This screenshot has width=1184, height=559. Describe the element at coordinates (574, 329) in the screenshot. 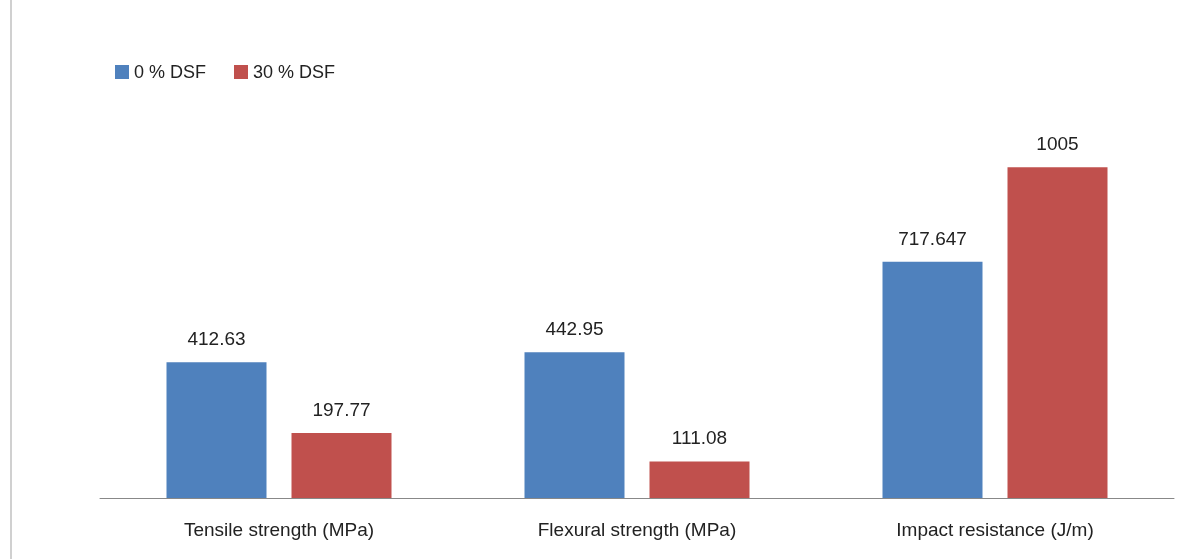

I see `data-label: 442.95` at that location.